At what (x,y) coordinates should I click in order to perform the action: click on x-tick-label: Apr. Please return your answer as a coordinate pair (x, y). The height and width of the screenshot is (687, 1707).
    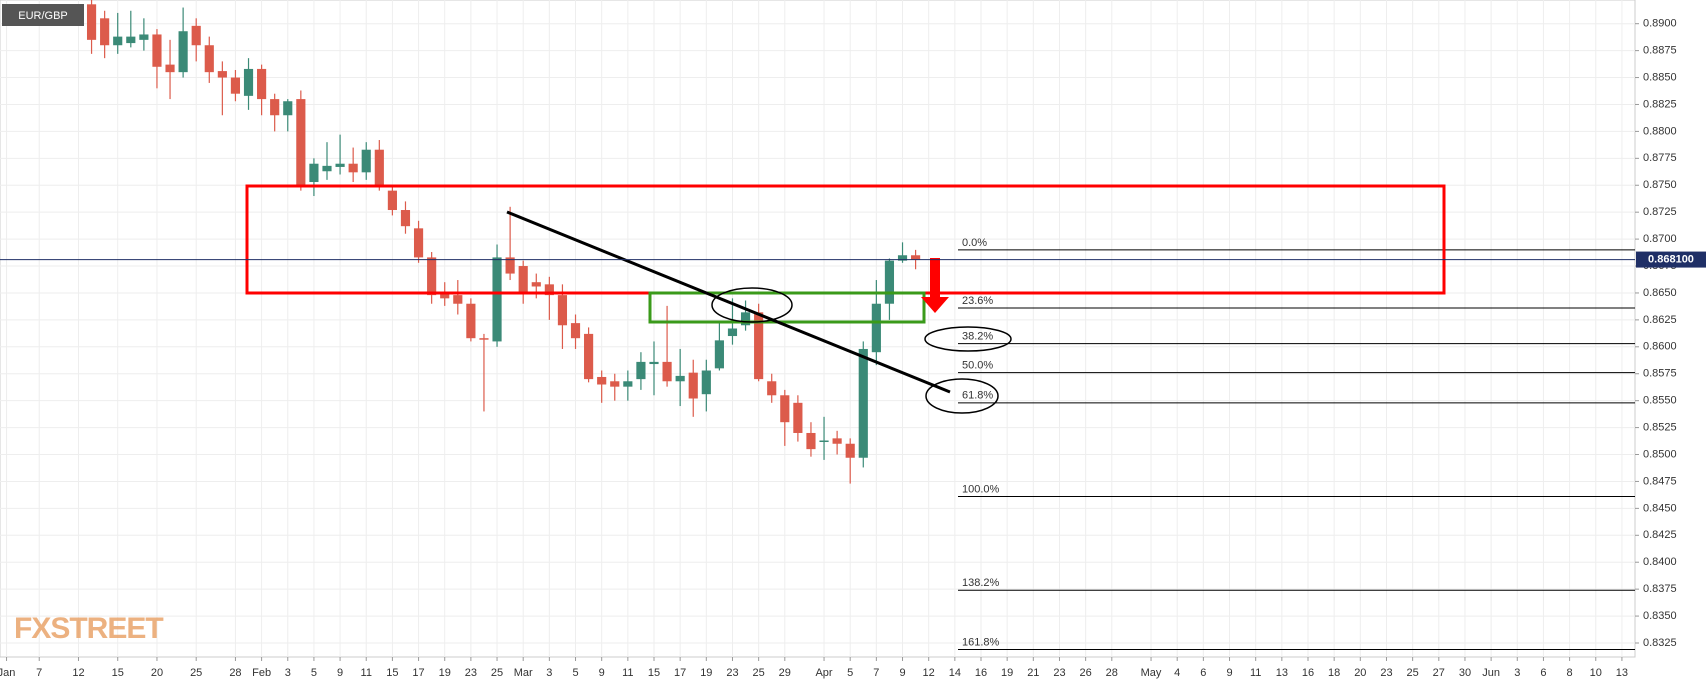
    Looking at the image, I should click on (823, 673).